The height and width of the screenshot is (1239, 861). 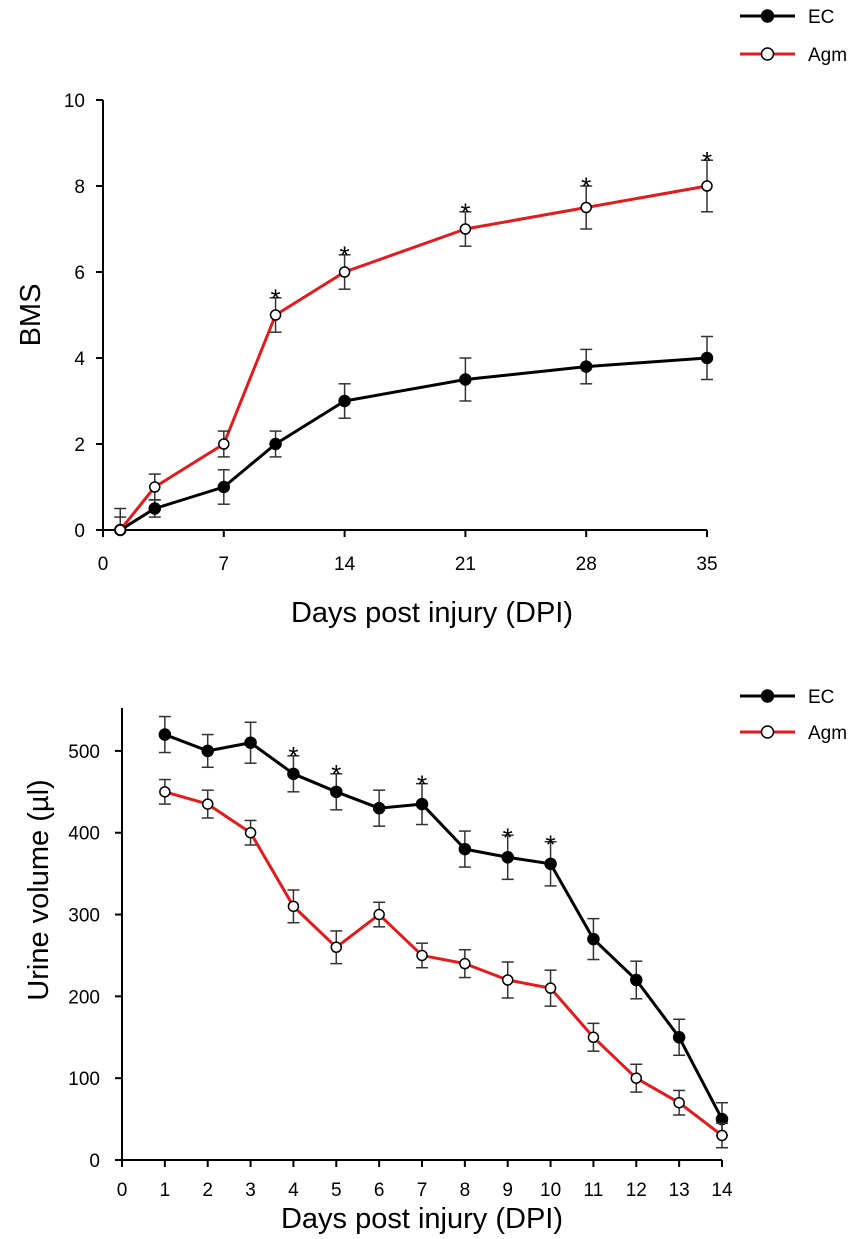 I want to click on y-tick-label: 6, so click(x=79, y=273).